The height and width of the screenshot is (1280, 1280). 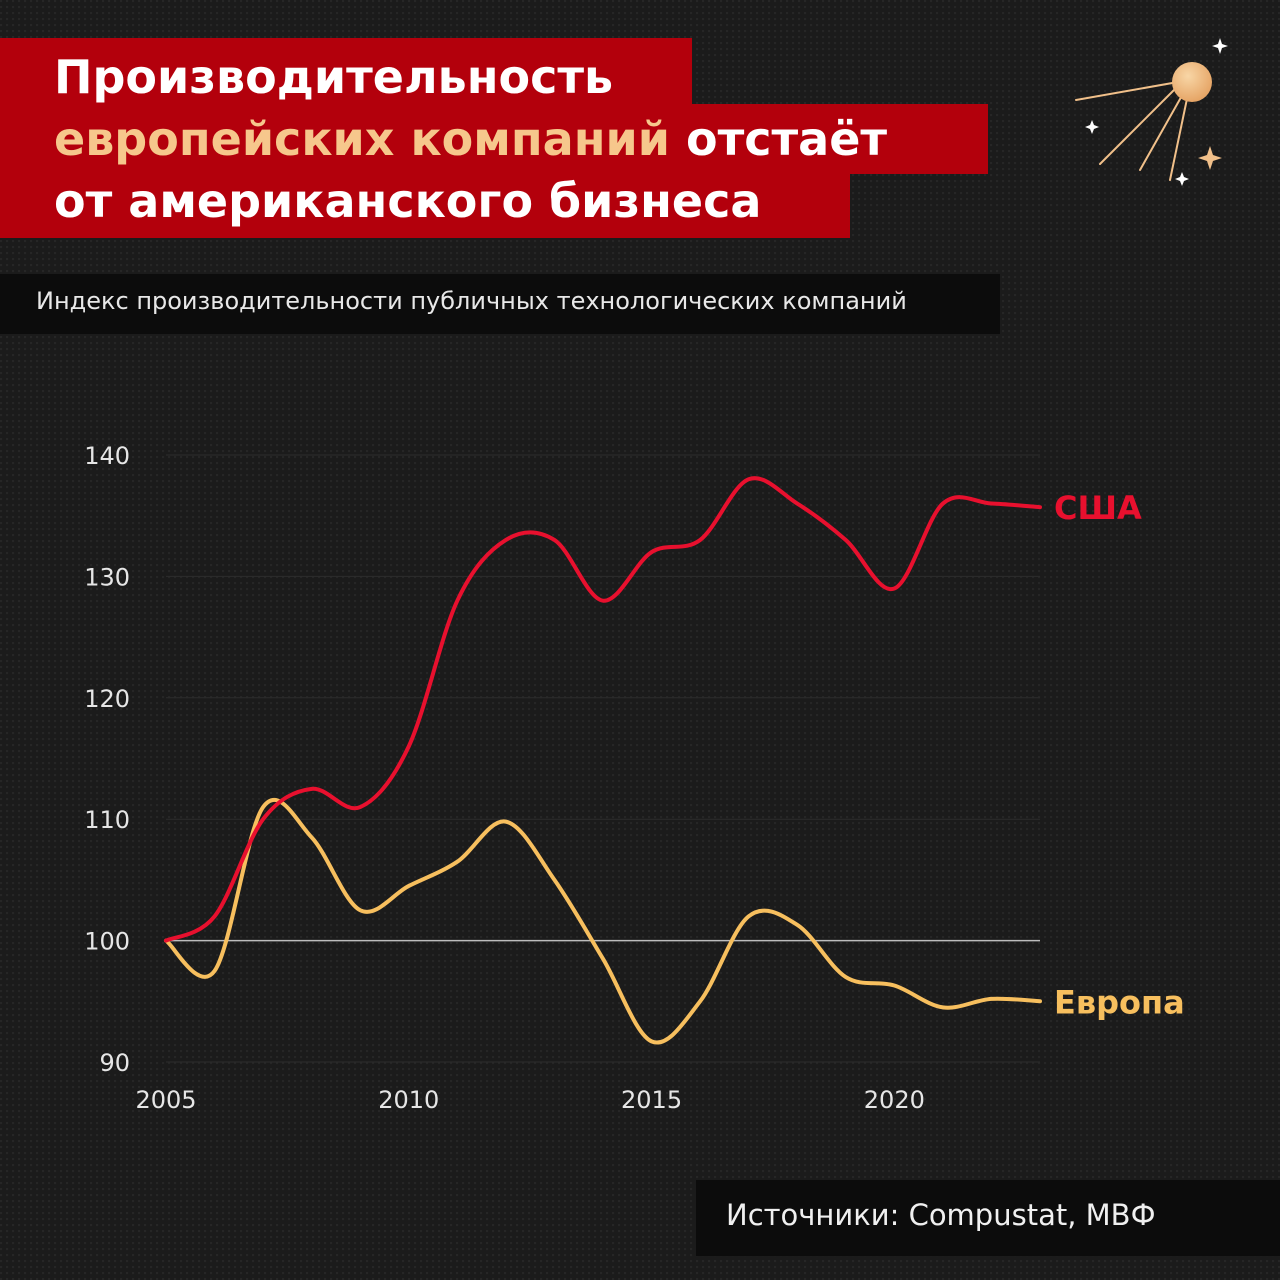 I want to click on source-box, so click(x=988, y=1218).